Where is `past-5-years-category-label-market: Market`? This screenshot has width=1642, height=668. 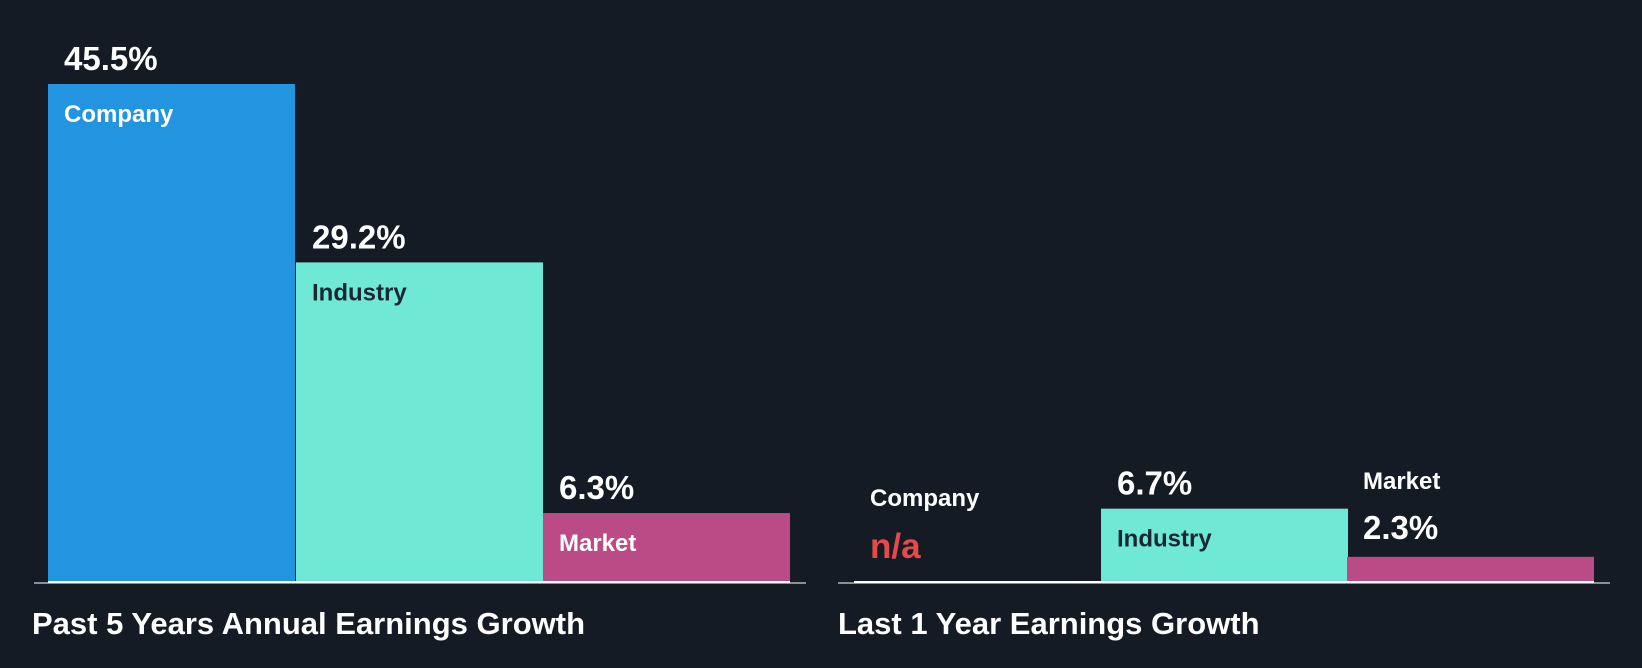
past-5-years-category-label-market: Market is located at coordinates (597, 543).